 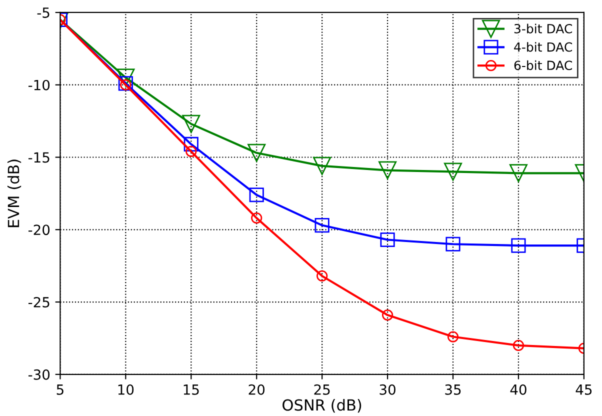 What do you see at coordinates (14, 194) in the screenshot?
I see `y-axis-title: EVM (dB)` at bounding box center [14, 194].